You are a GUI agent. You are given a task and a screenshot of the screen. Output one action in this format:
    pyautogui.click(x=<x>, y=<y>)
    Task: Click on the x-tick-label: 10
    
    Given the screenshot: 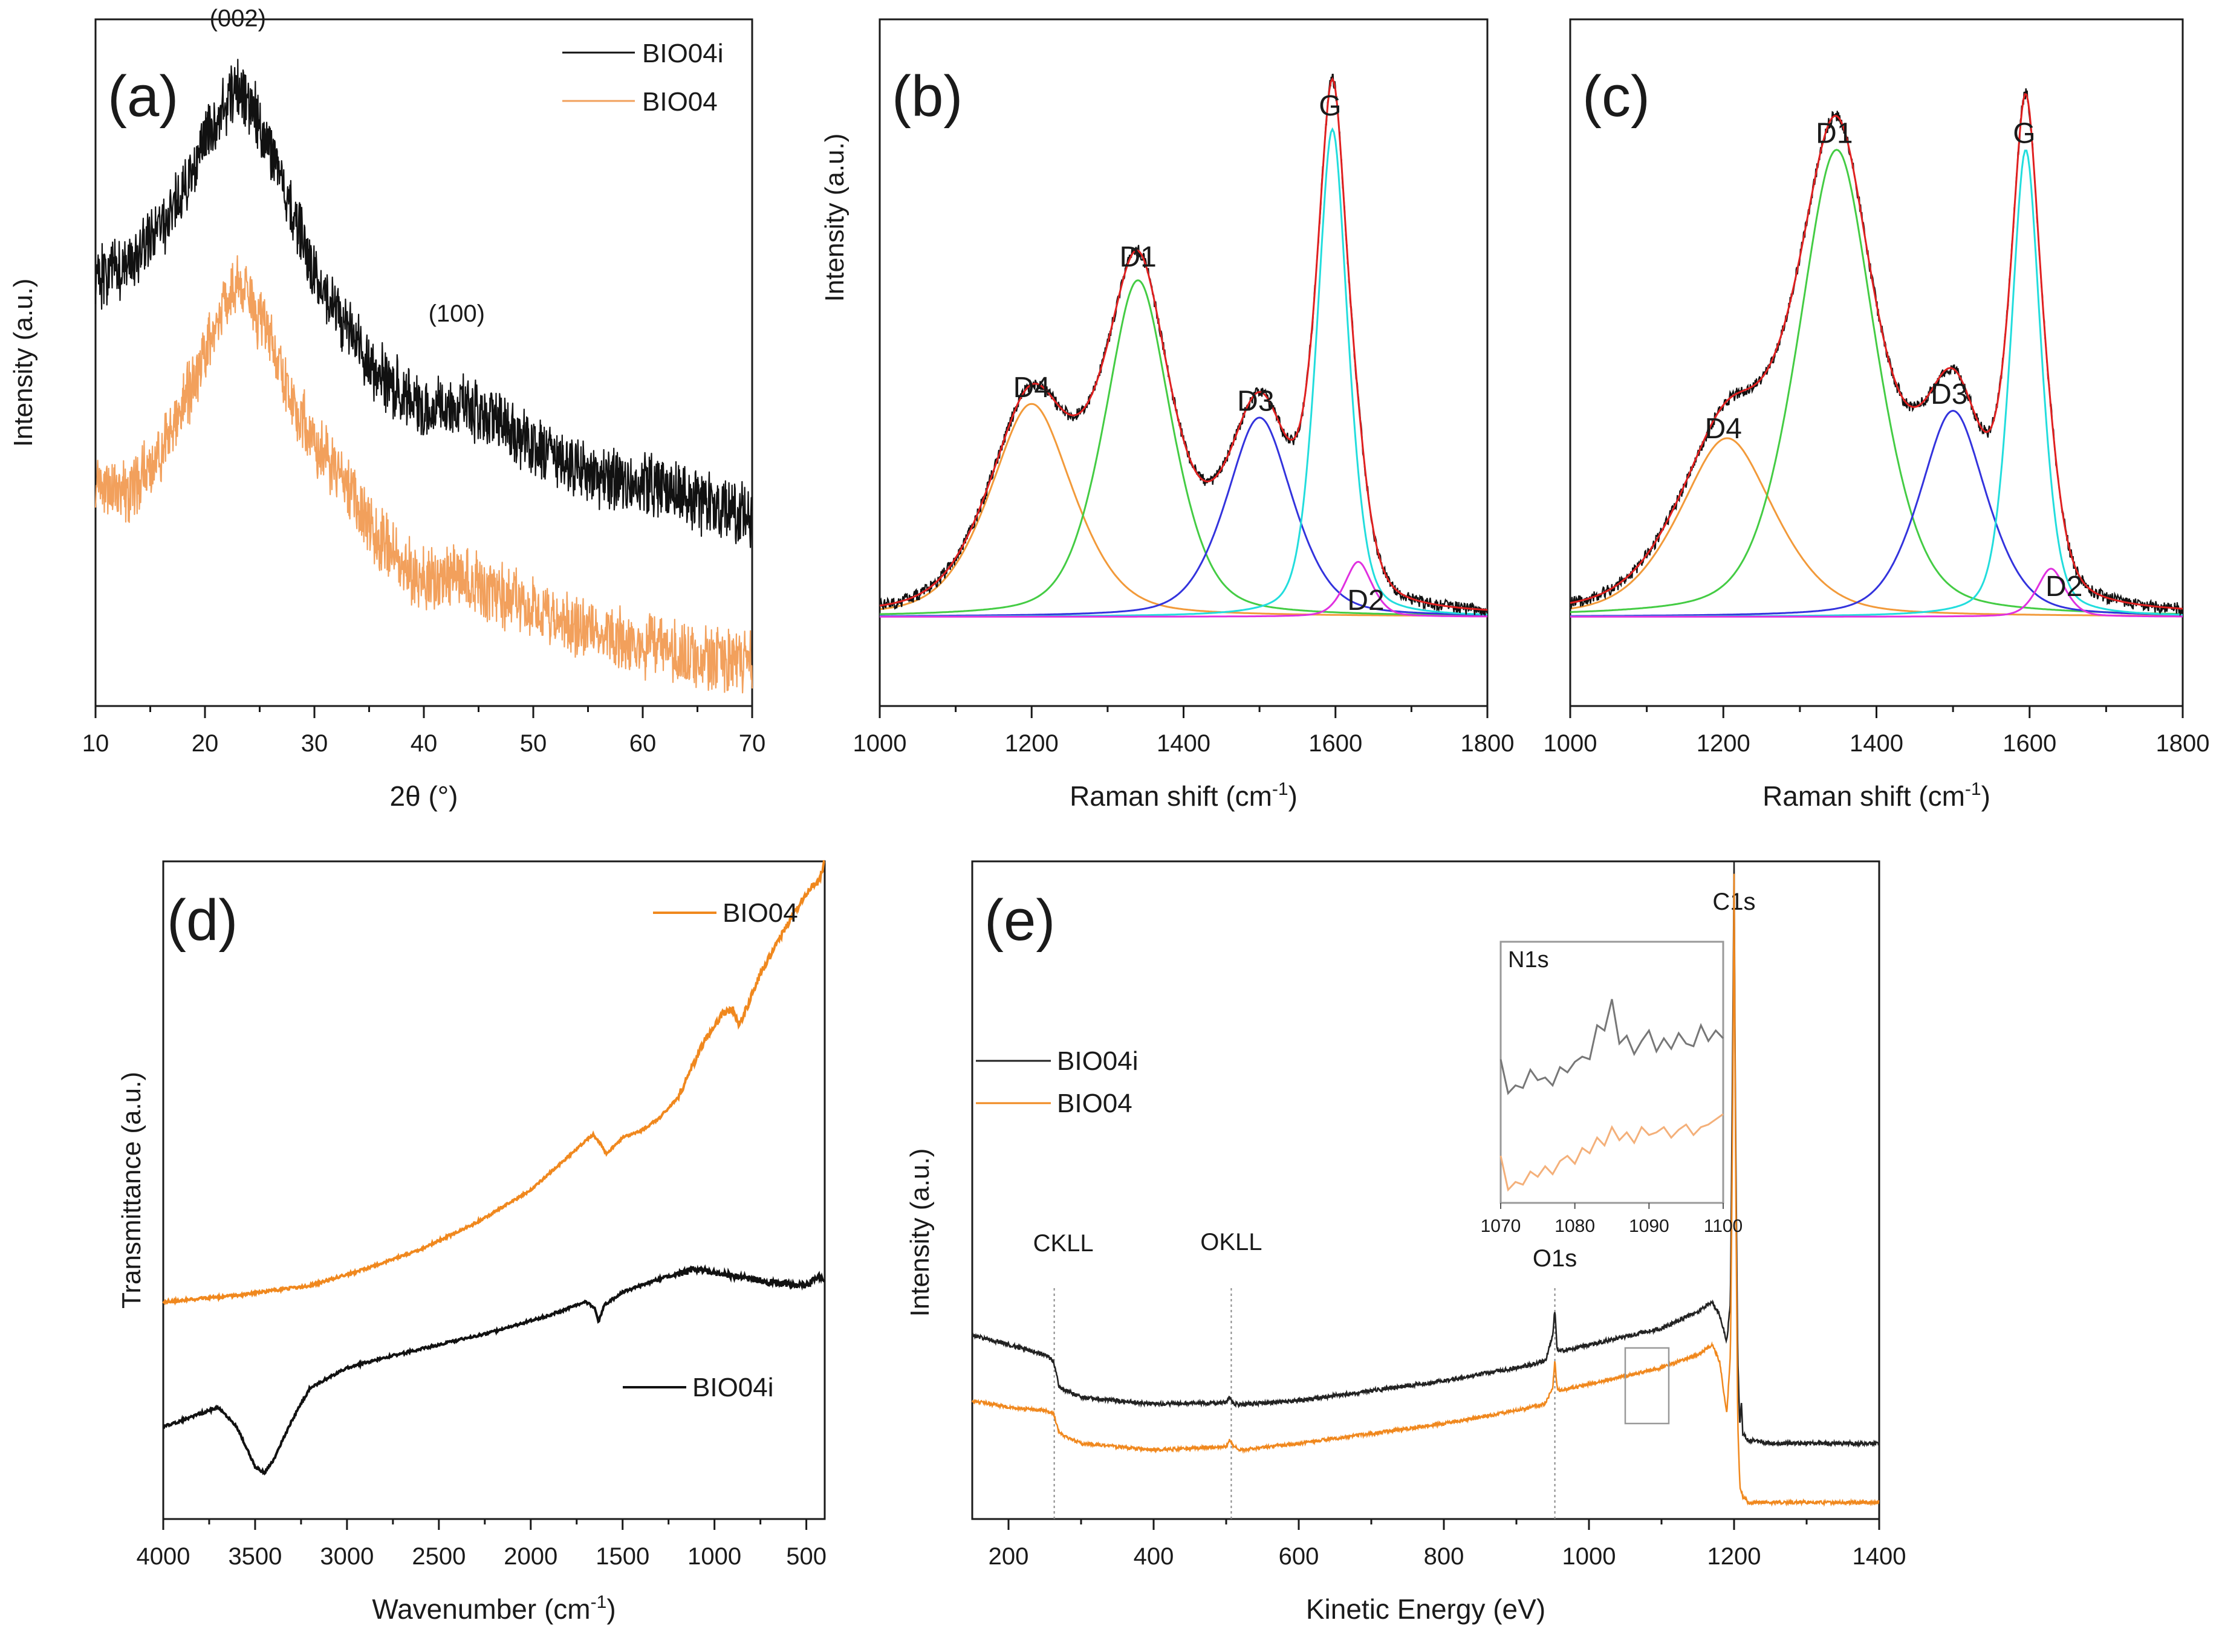 What is the action you would take?
    pyautogui.click(x=96, y=744)
    